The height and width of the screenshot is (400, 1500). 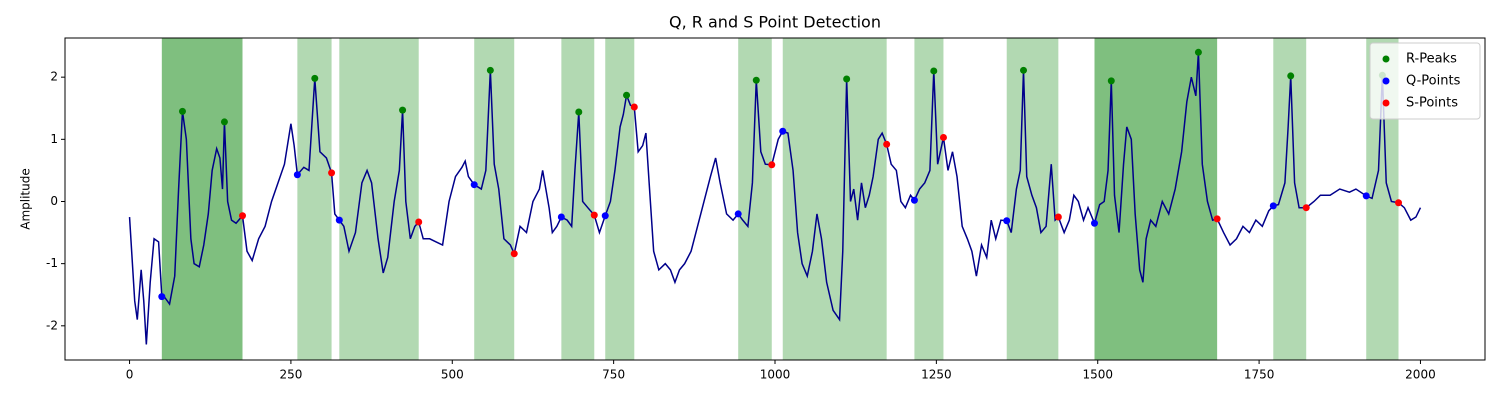 I want to click on y-tick-label: 2, so click(x=54, y=77).